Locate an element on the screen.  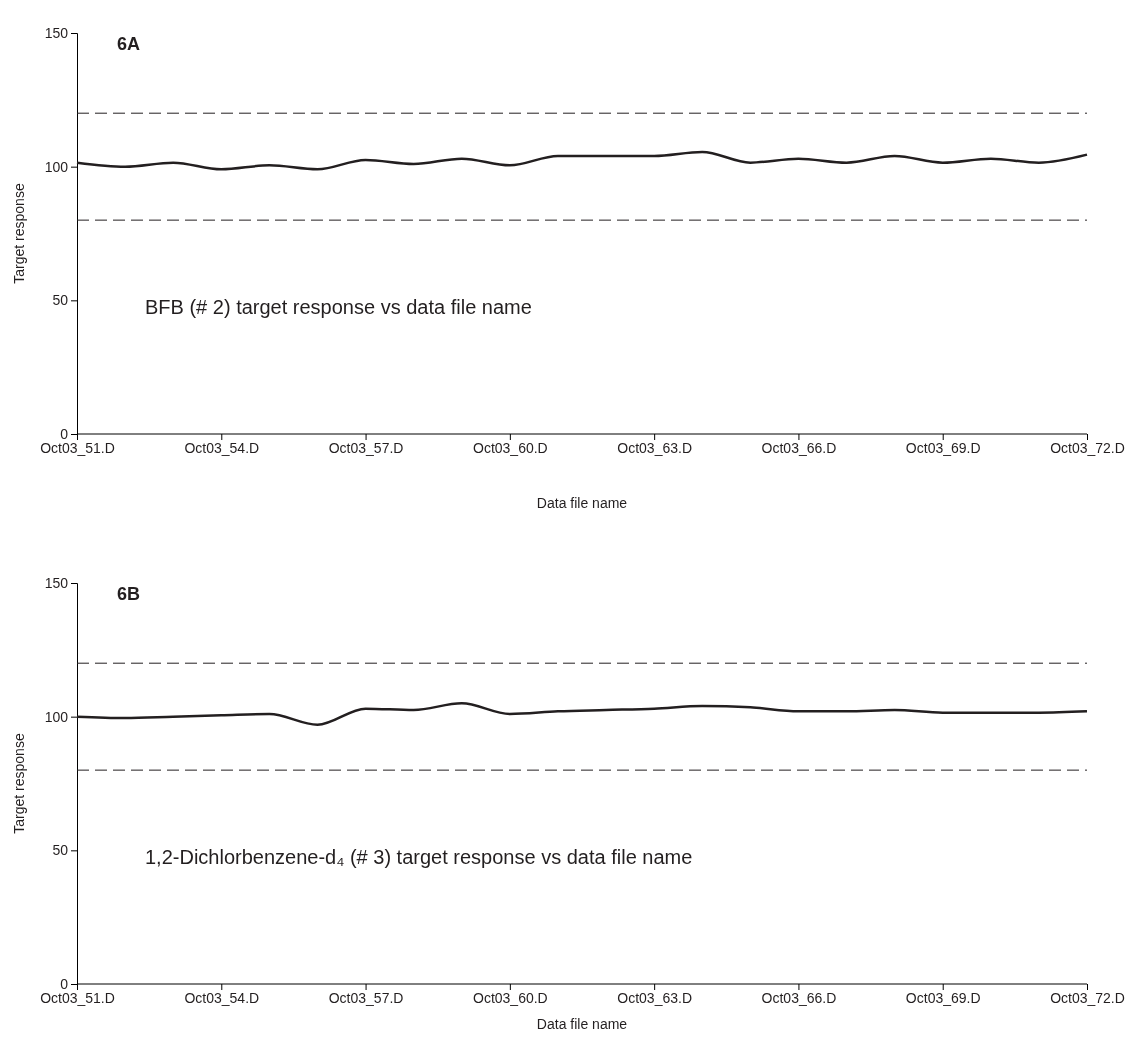
chart-title: 6A is located at coordinates (129, 44).